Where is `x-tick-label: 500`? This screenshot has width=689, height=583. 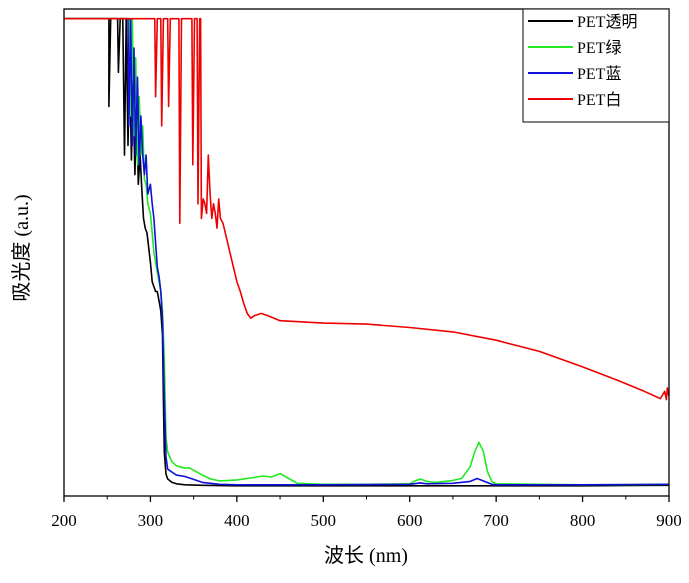
x-tick-label: 500 is located at coordinates (324, 520).